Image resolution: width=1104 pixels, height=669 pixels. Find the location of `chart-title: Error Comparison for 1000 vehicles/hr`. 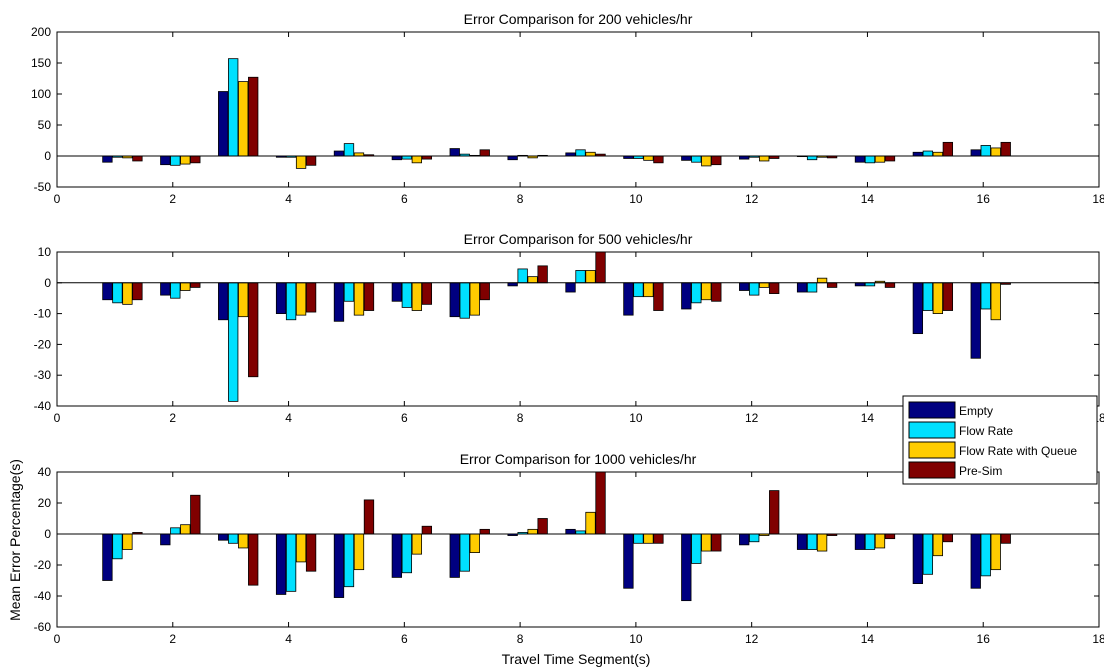

chart-title: Error Comparison for 1000 vehicles/hr is located at coordinates (578, 459).